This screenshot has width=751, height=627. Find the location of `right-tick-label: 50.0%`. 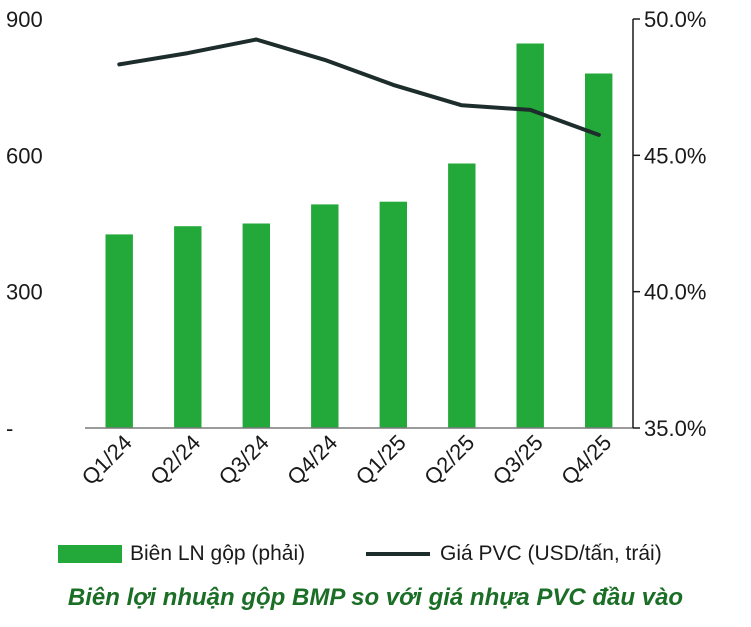

right-tick-label: 50.0% is located at coordinates (675, 19).